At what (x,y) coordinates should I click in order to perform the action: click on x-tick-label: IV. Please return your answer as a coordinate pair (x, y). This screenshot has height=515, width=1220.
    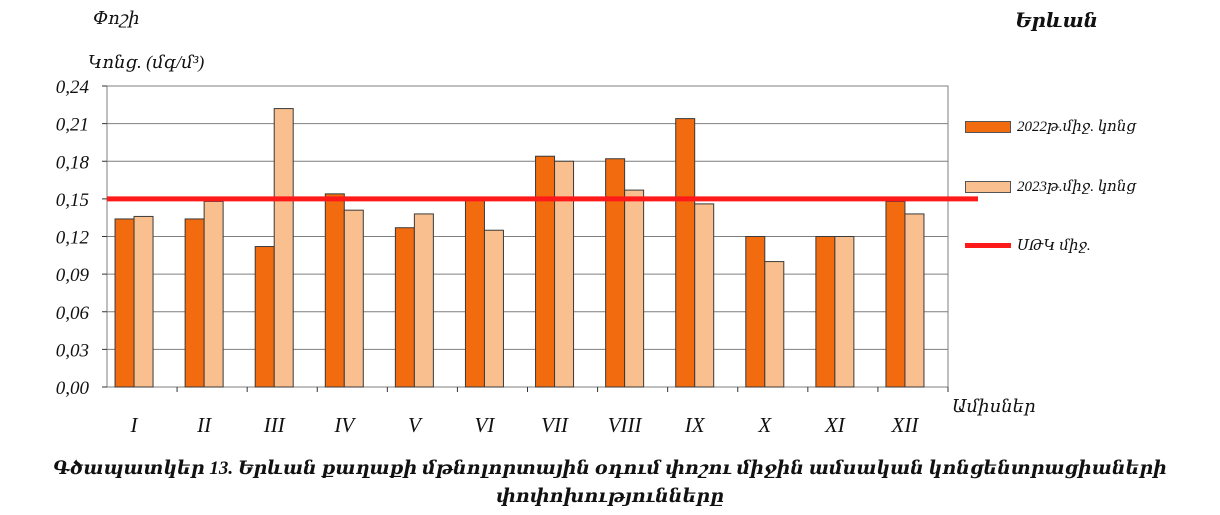
    Looking at the image, I should click on (344, 425).